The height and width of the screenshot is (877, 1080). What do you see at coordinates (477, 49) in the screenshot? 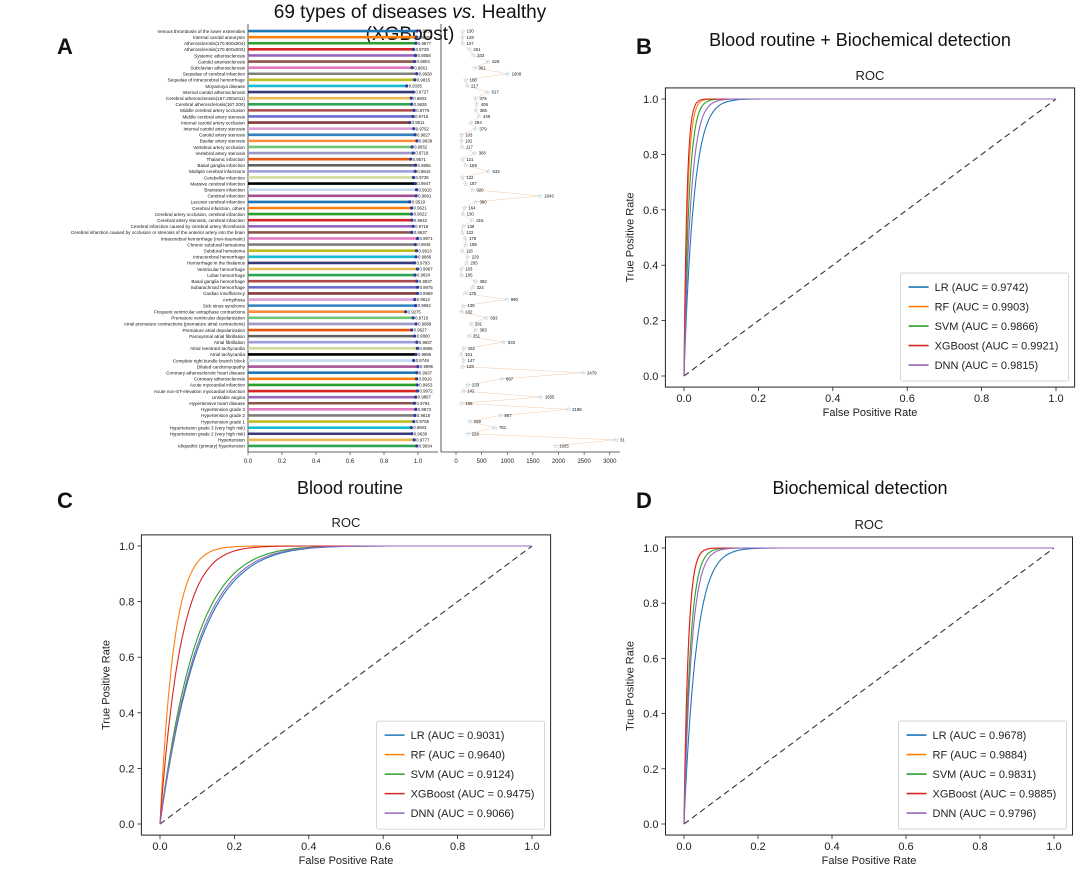
I see `sample-value-label: 261` at bounding box center [477, 49].